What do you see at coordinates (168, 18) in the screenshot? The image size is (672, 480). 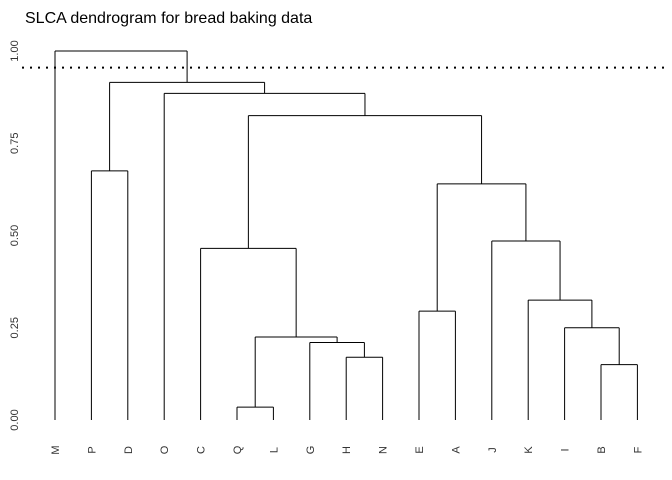 I see `chart-title: SLCA dendrogram for bread baking data` at bounding box center [168, 18].